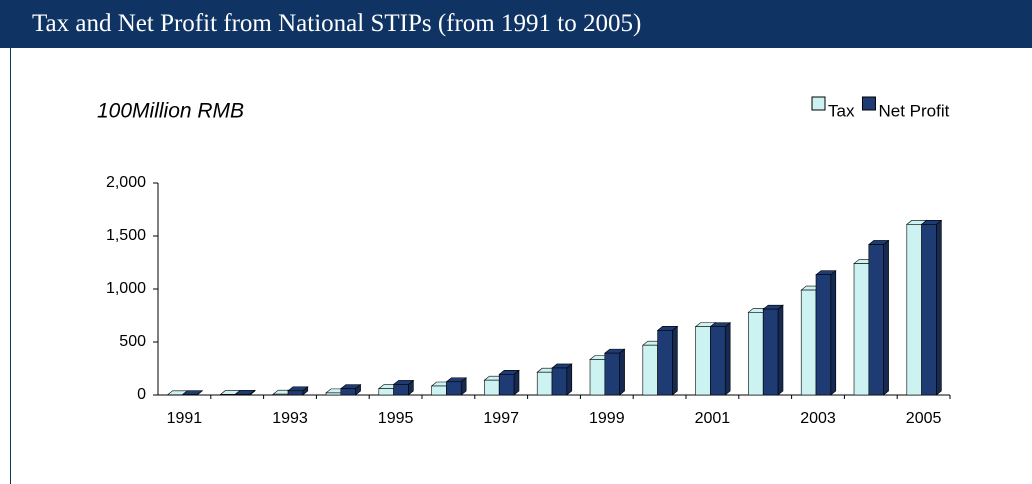 This screenshot has width=1032, height=484. Describe the element at coordinates (141, 394) in the screenshot. I see `y-tick-label: 0` at that location.